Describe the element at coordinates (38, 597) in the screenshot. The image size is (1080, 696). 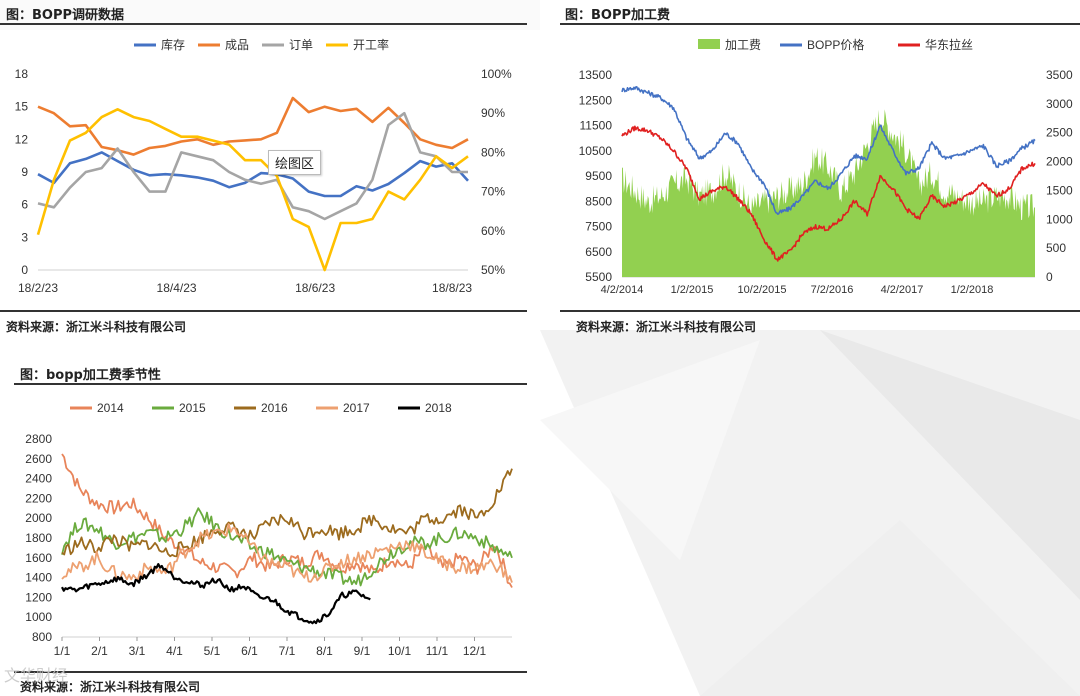
I see `y-tick-1200: 1200` at that location.